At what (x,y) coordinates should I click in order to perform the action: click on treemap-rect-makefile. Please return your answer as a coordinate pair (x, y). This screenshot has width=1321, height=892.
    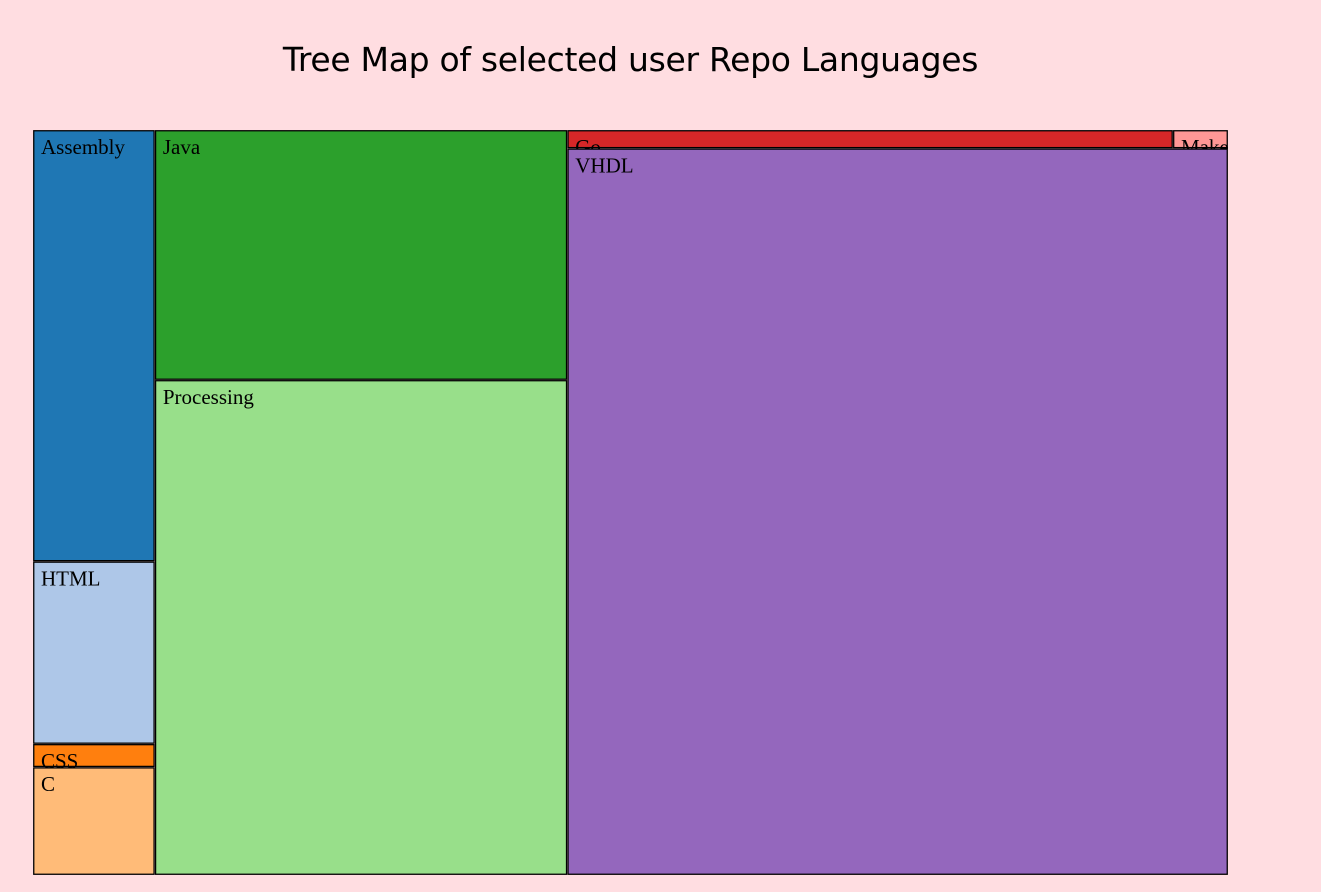
    Looking at the image, I should click on (1200, 139).